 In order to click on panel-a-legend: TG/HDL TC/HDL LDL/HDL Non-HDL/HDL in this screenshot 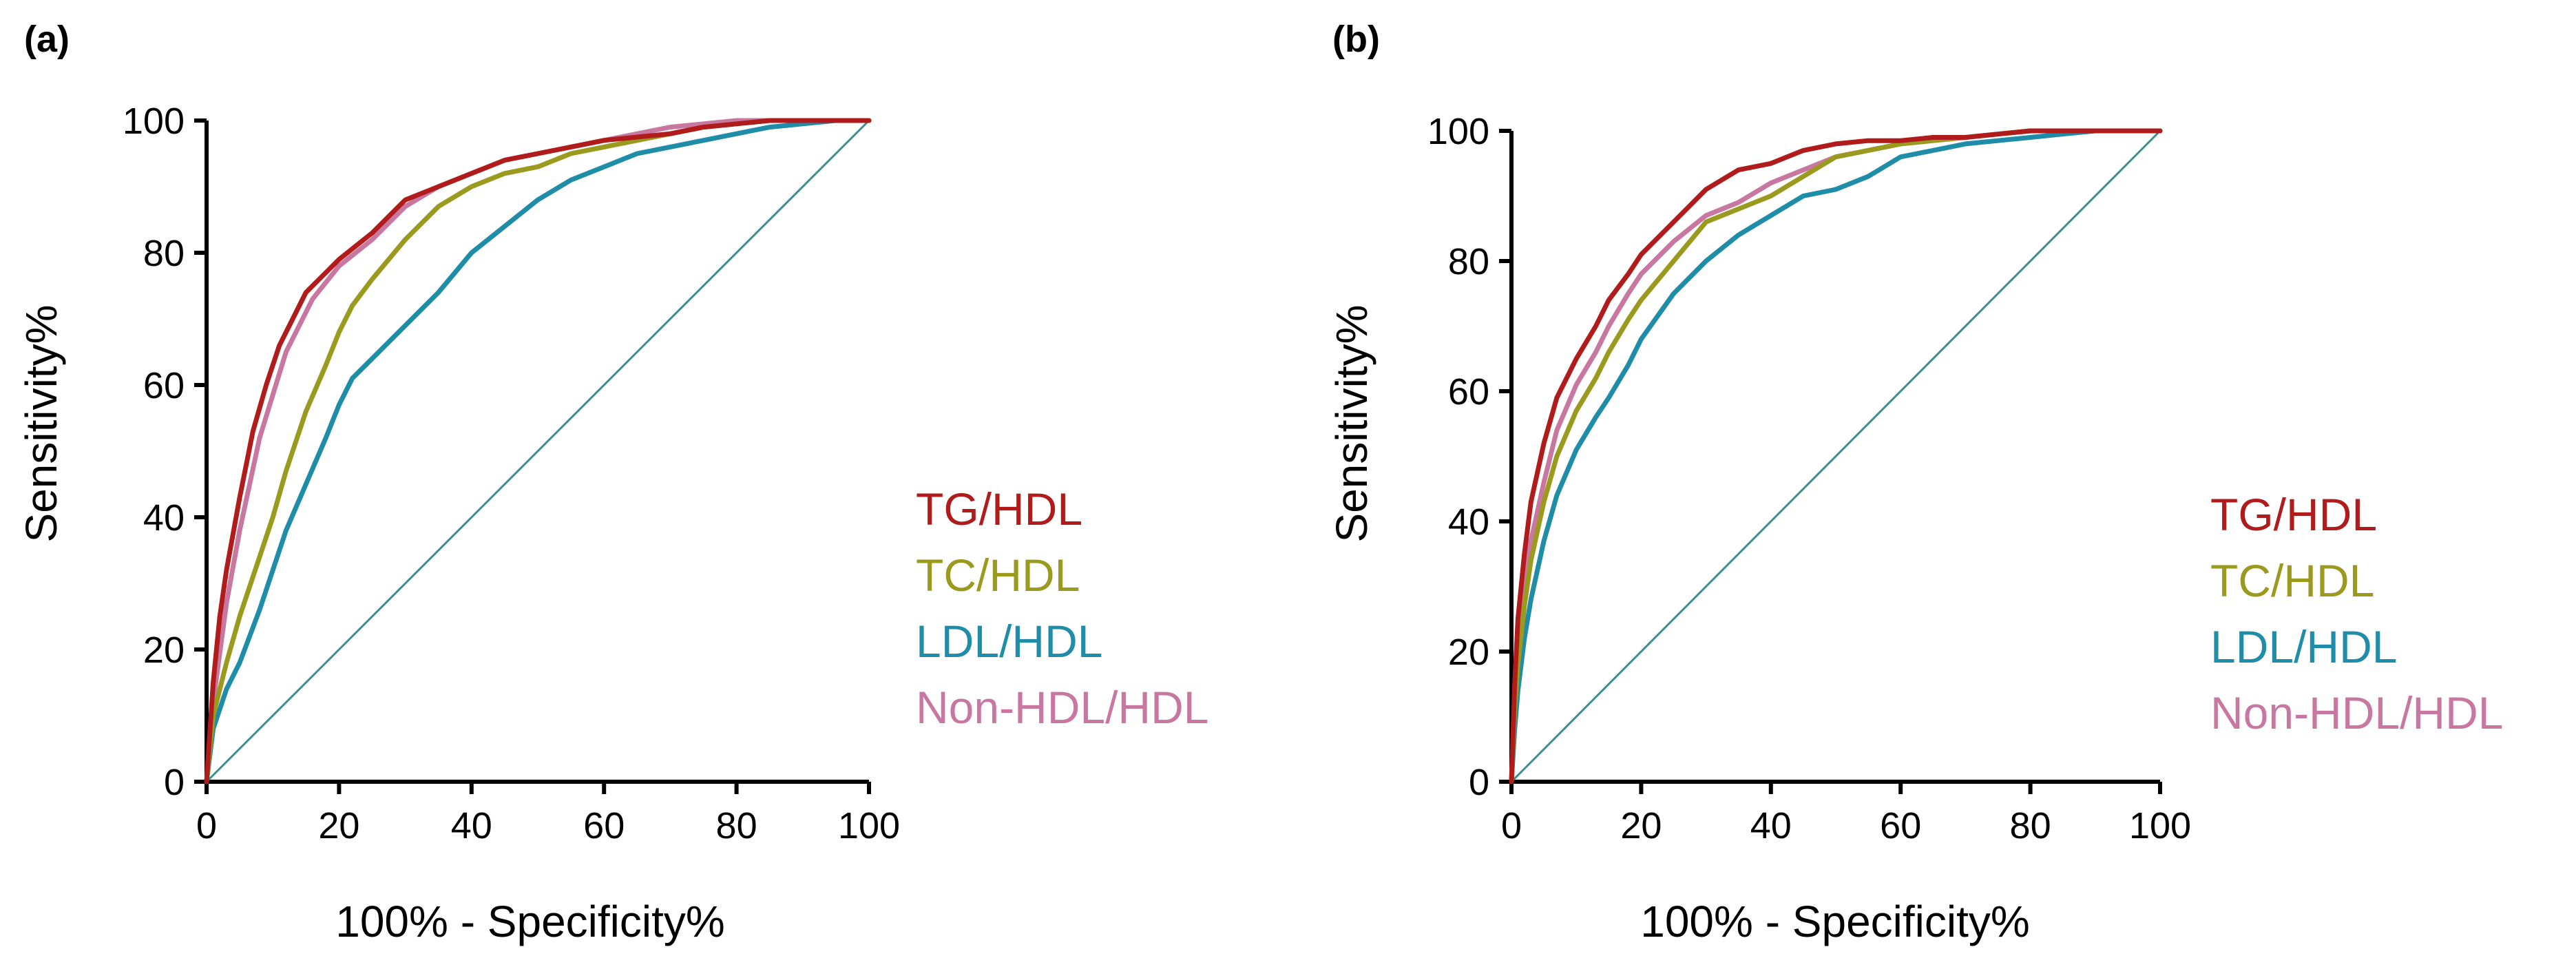, I will do `click(1062, 608)`.